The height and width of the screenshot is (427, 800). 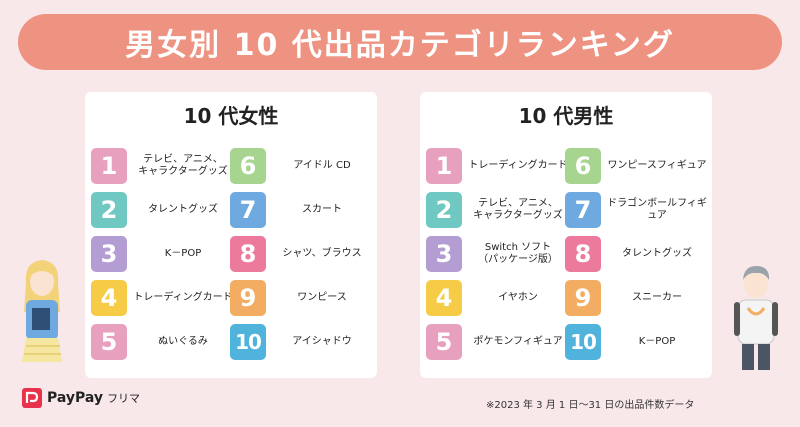 I want to click on boy-illustration-icon, so click(x=756, y=318).